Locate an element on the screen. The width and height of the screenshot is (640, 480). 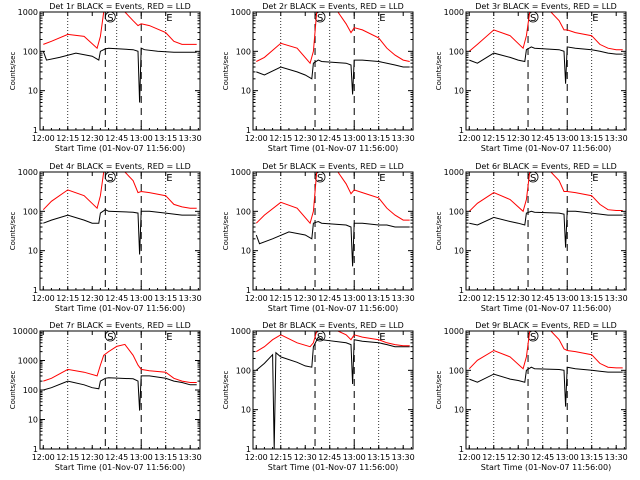
y-tick-label: 10000 is located at coordinates (25, 331).